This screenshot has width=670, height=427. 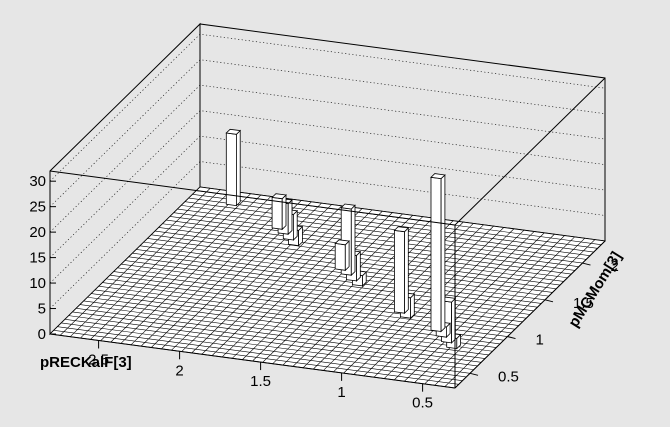 What do you see at coordinates (508, 376) in the screenshot?
I see `y-tick-label: 0.5` at bounding box center [508, 376].